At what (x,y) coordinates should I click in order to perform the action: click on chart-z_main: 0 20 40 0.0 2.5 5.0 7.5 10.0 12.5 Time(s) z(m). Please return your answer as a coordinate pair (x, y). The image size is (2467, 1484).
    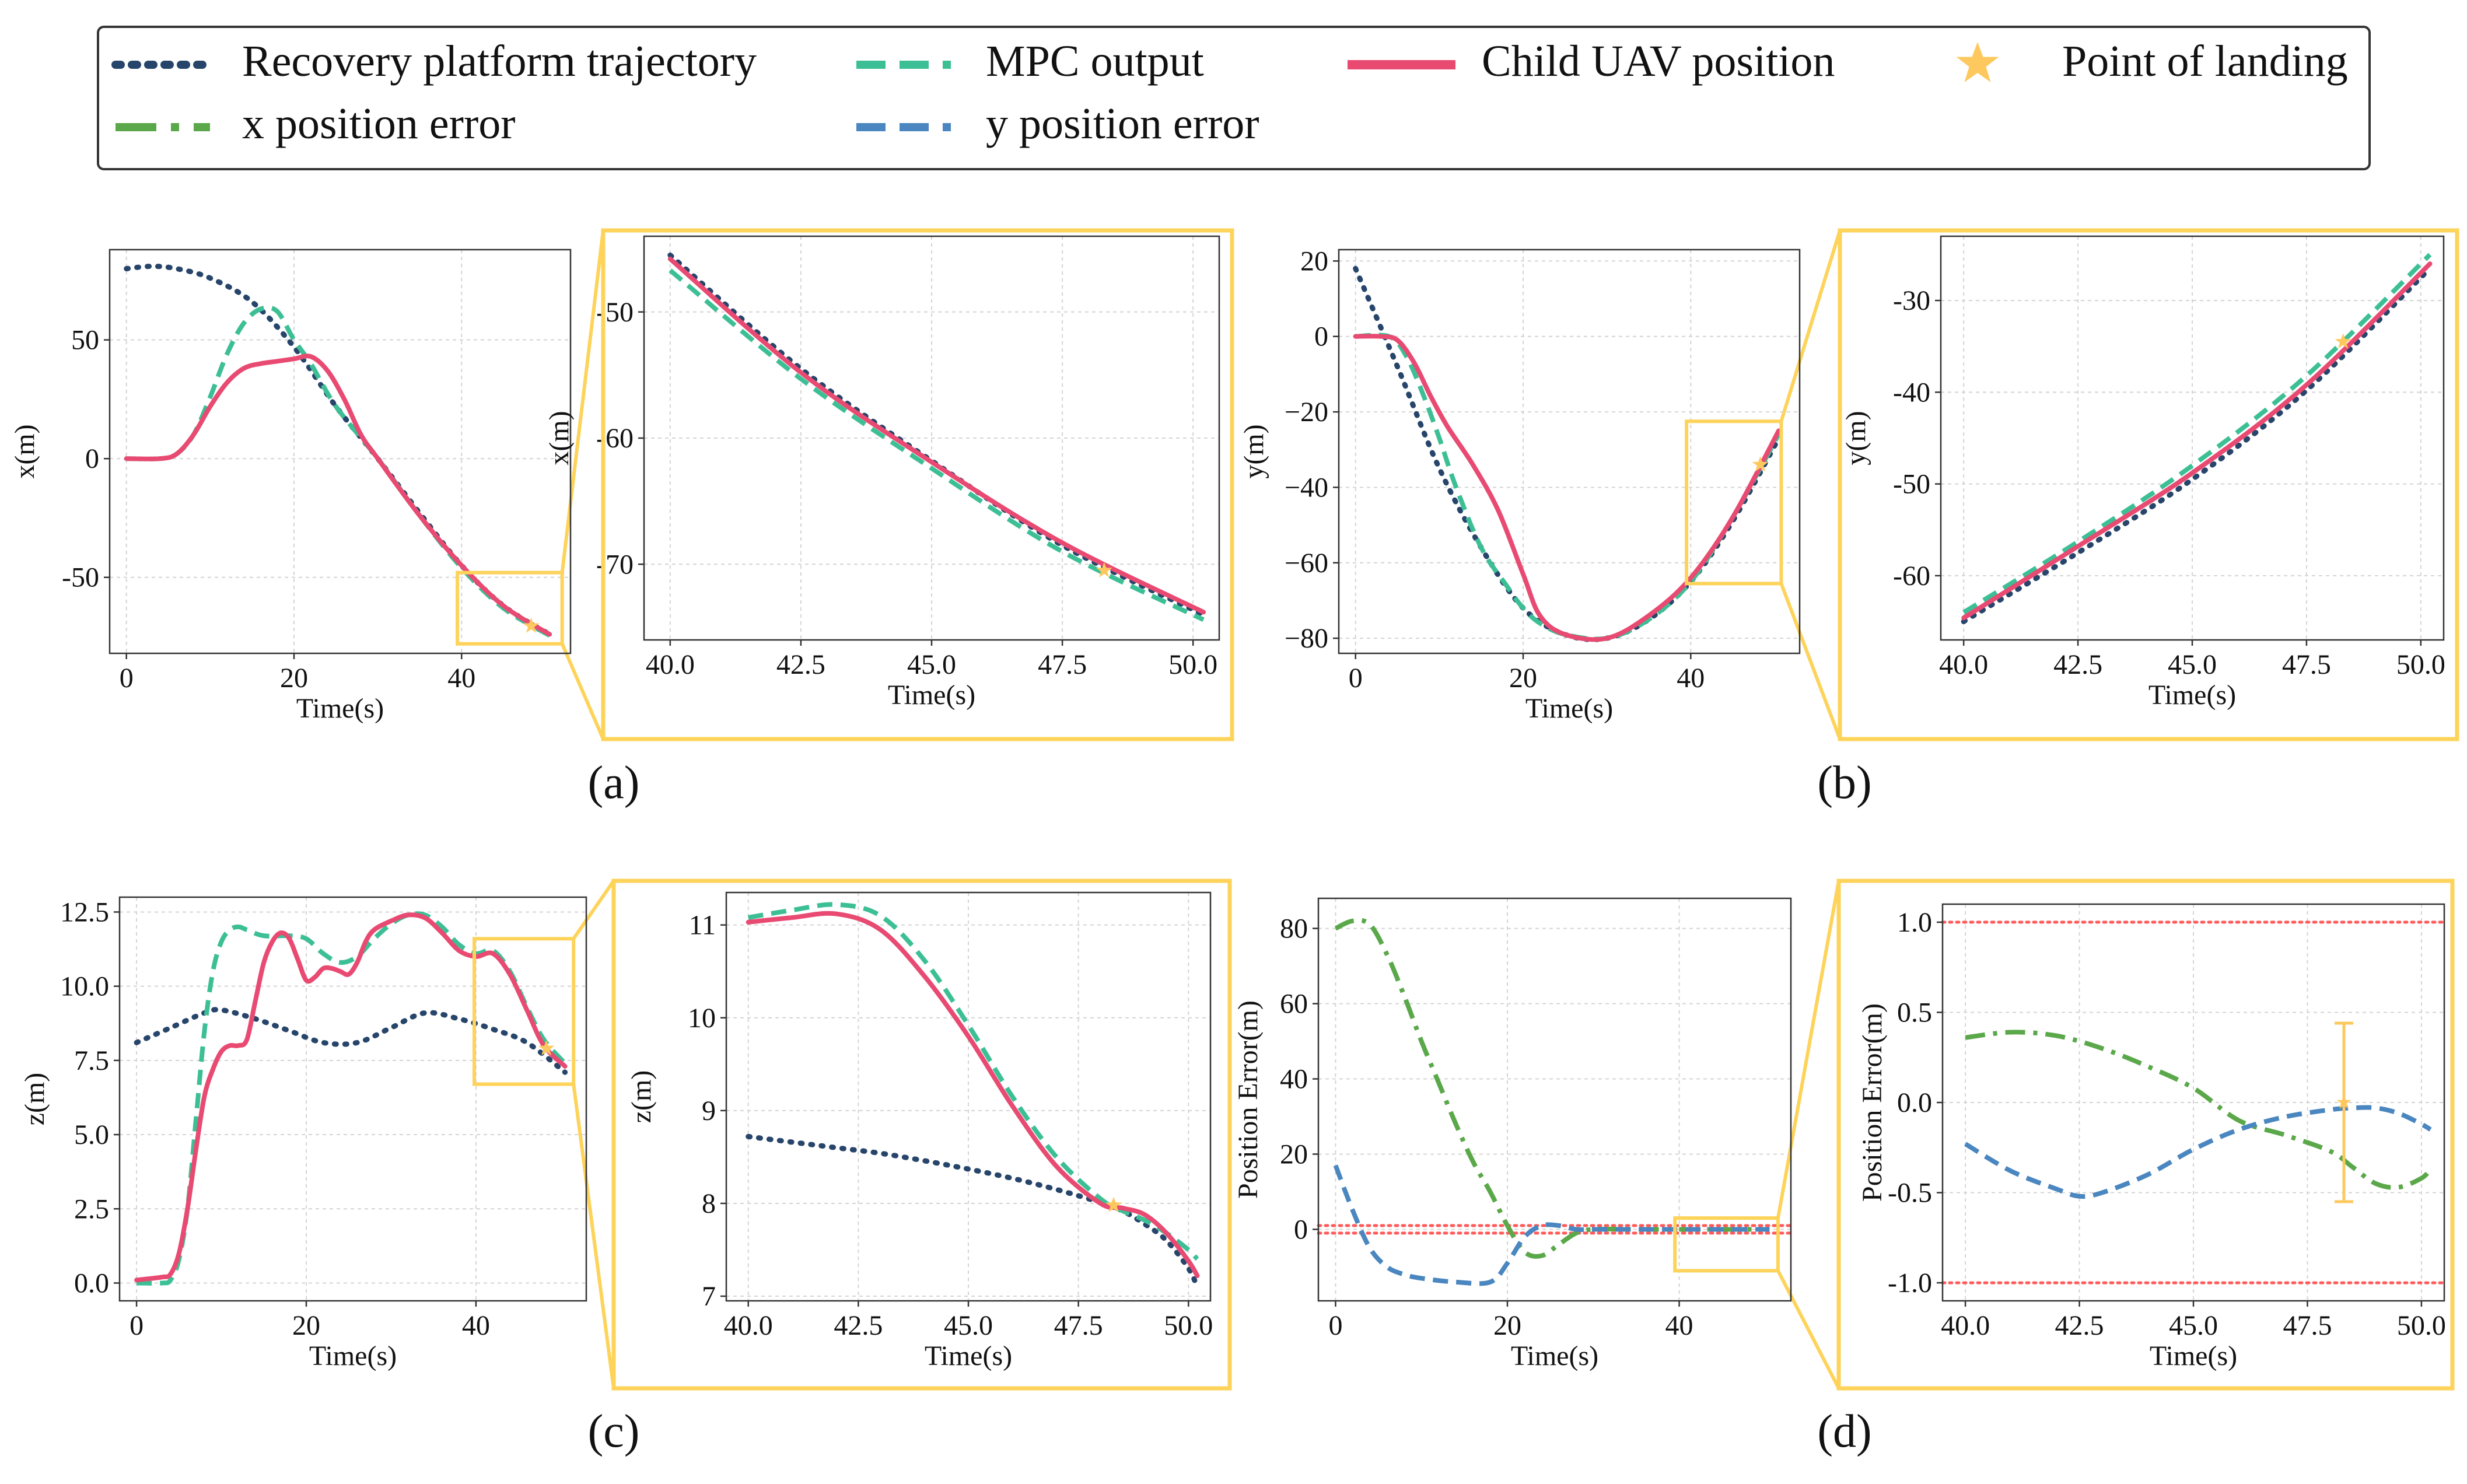
    Looking at the image, I should click on (303, 1133).